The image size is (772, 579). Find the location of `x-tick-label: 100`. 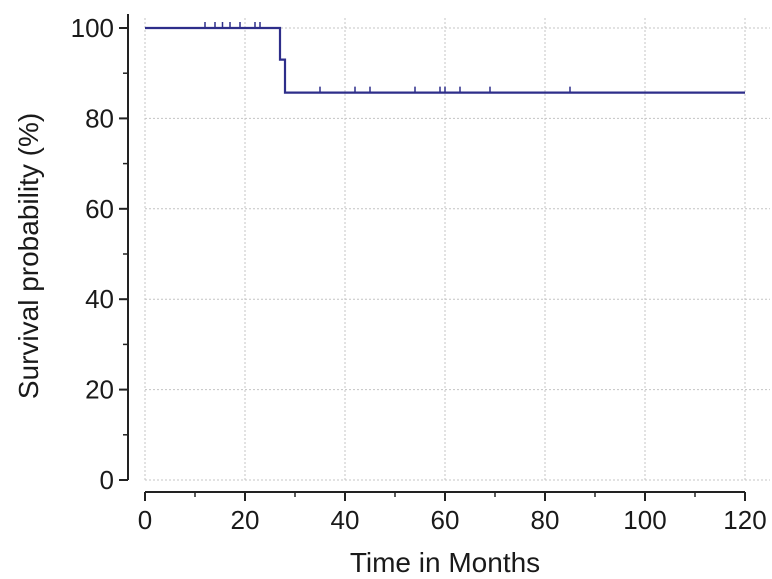

x-tick-label: 100 is located at coordinates (644, 520).